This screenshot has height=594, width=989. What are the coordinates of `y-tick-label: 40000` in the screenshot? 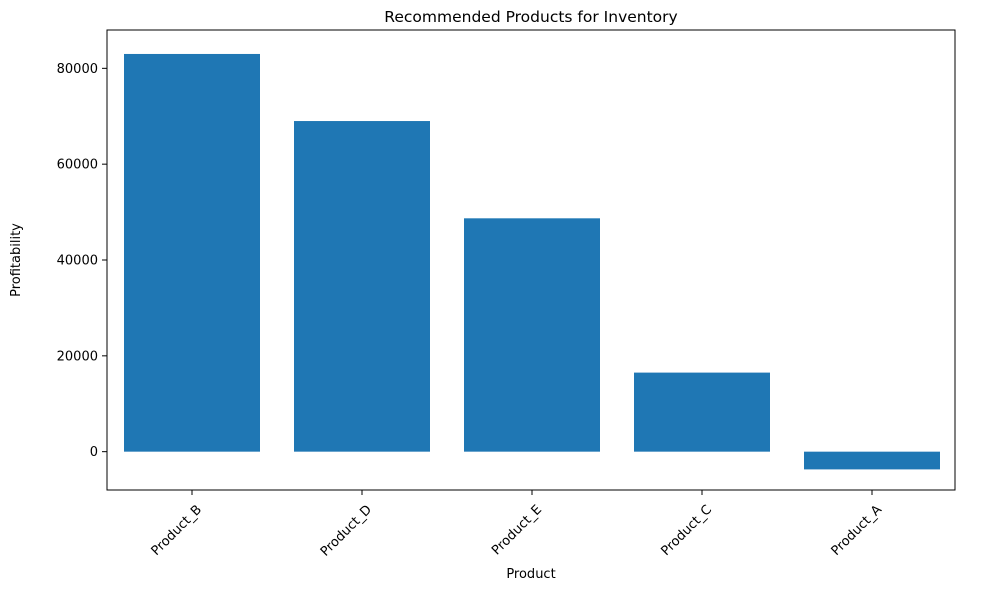 It's located at (77, 261).